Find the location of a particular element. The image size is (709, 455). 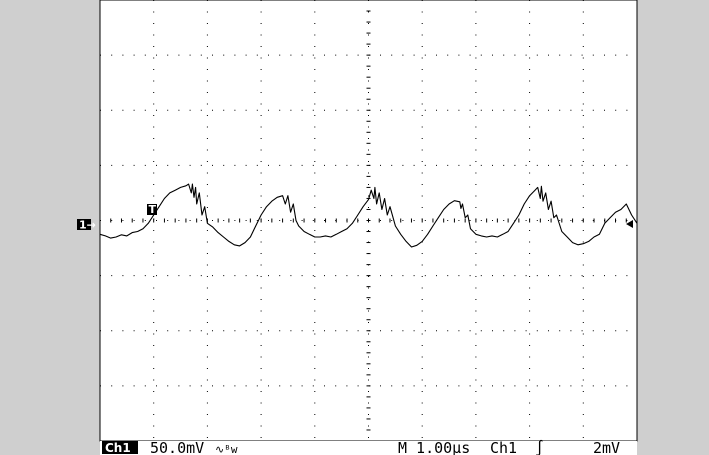

trigger-marker: T is located at coordinates (152, 209).